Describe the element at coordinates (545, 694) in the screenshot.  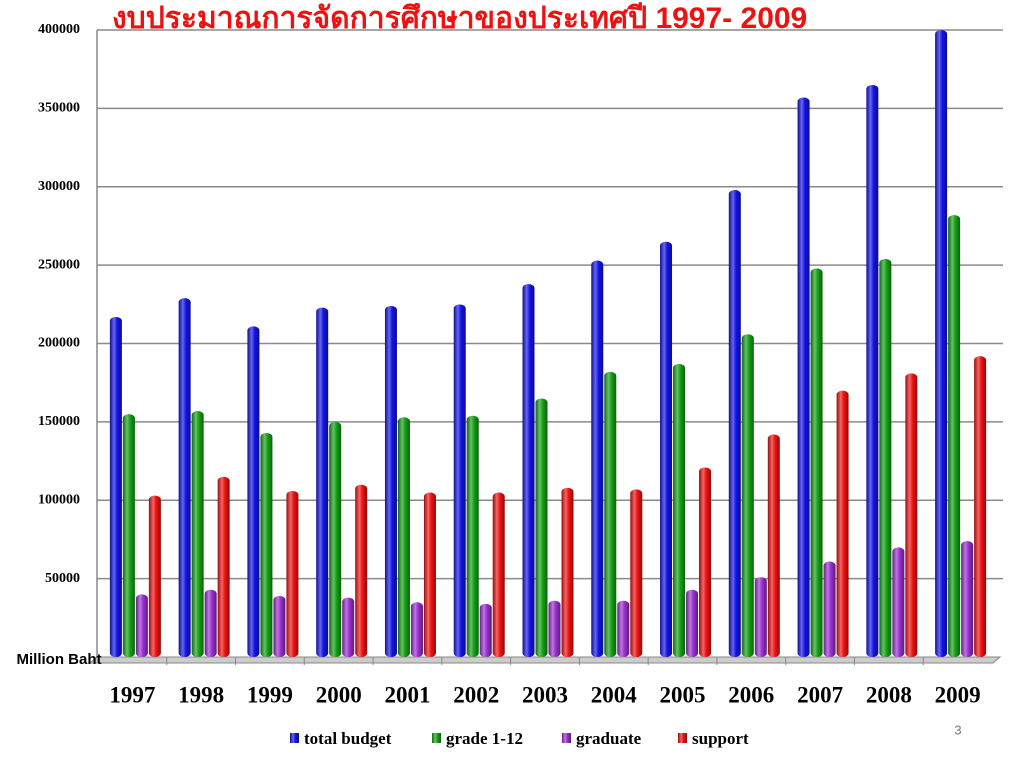
I see `x-tick-label: 2003` at that location.